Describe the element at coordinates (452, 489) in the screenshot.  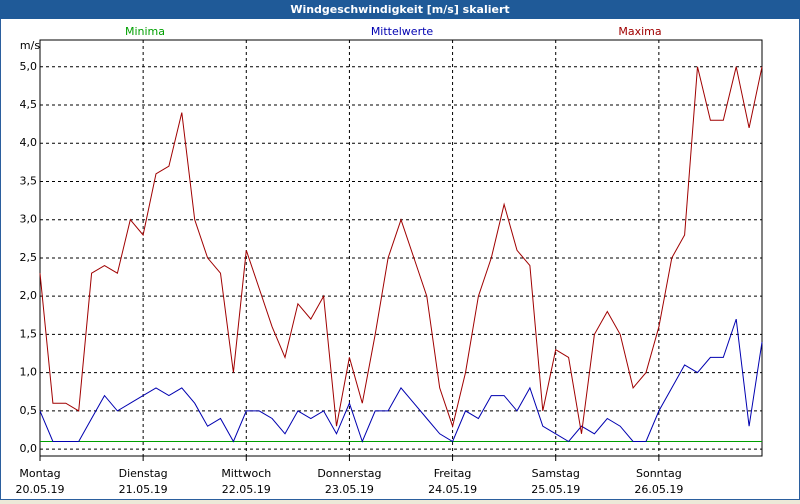
I see `x-tick-date: 24.05.19` at that location.